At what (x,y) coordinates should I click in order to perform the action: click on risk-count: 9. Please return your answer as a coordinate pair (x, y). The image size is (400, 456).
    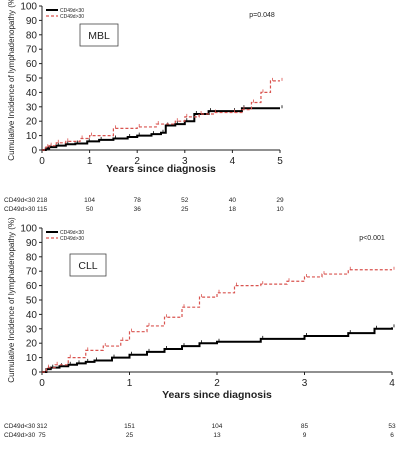
    Looking at the image, I should click on (305, 435).